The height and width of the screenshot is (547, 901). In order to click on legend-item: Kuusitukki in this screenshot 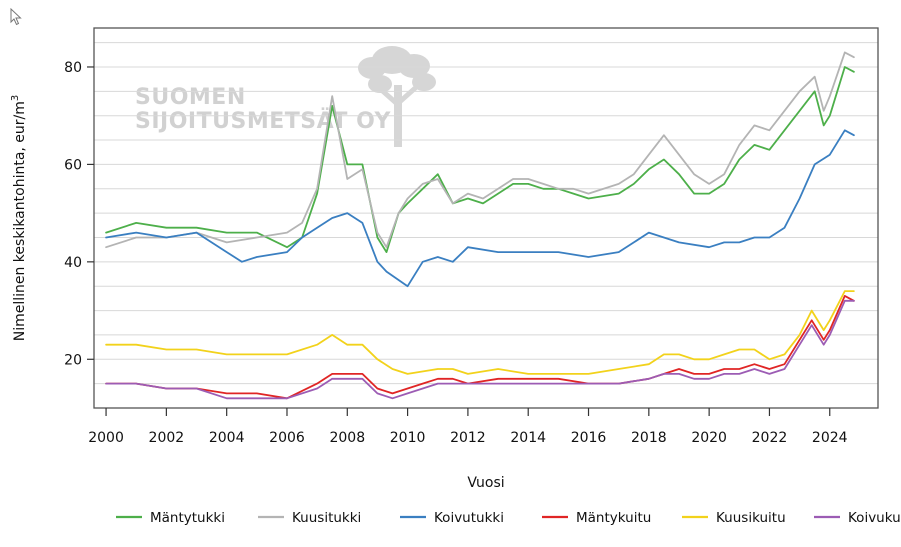, I will do `click(309, 518)`.